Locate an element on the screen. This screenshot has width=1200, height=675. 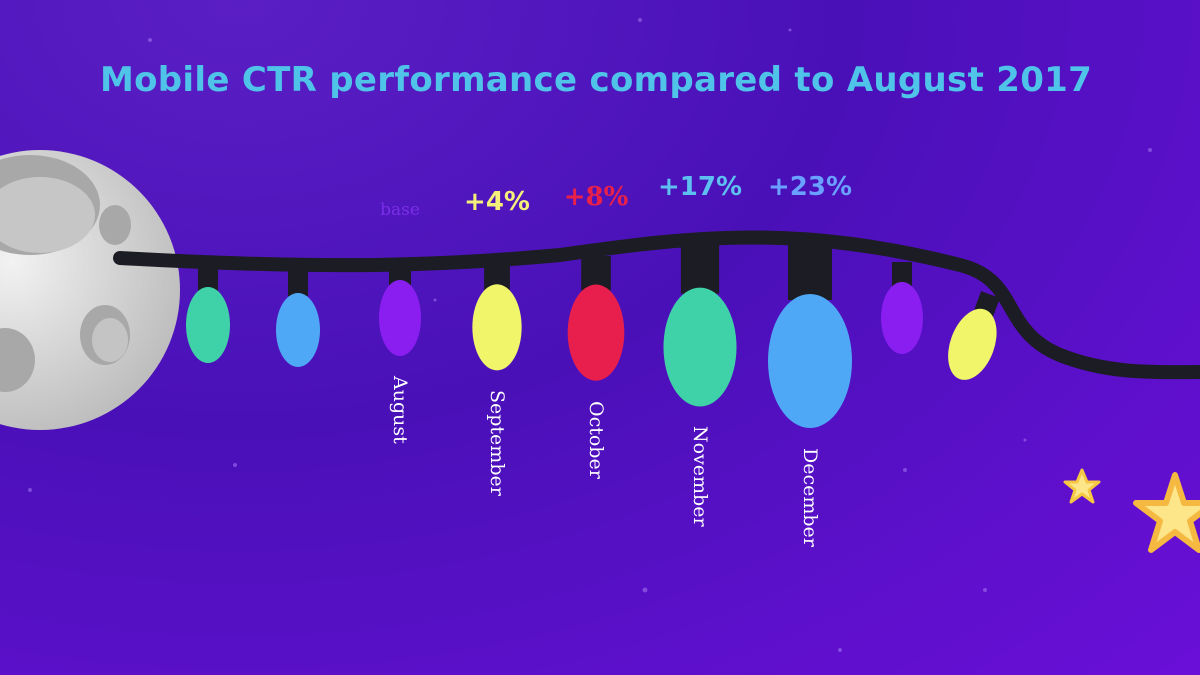
value-label: +4% is located at coordinates (497, 202).